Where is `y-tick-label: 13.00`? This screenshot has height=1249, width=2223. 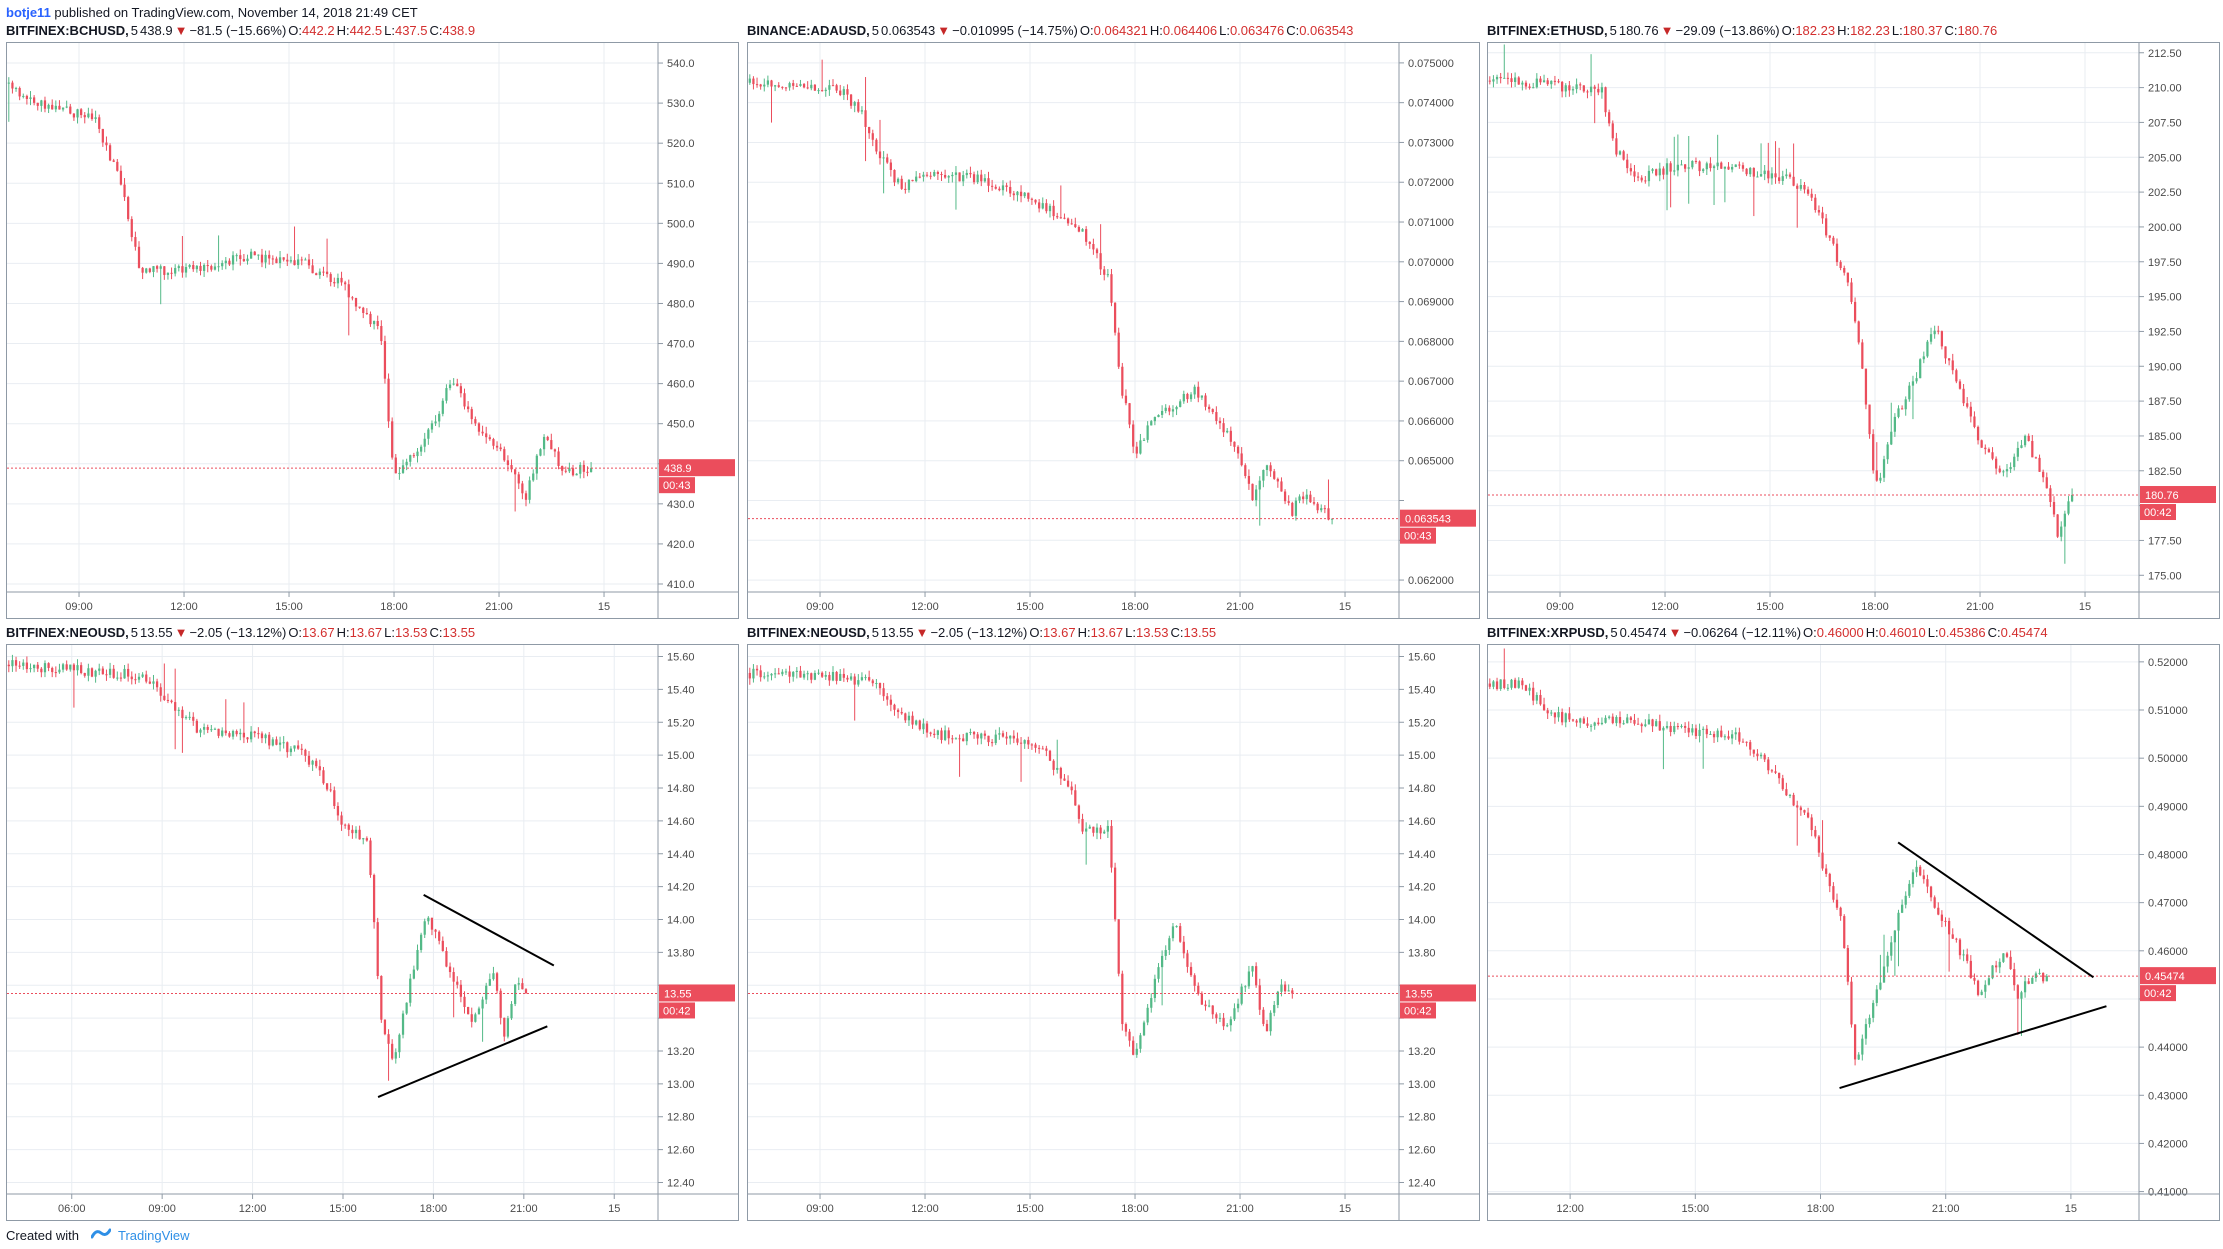 y-tick-label: 13.00 is located at coordinates (1422, 1085).